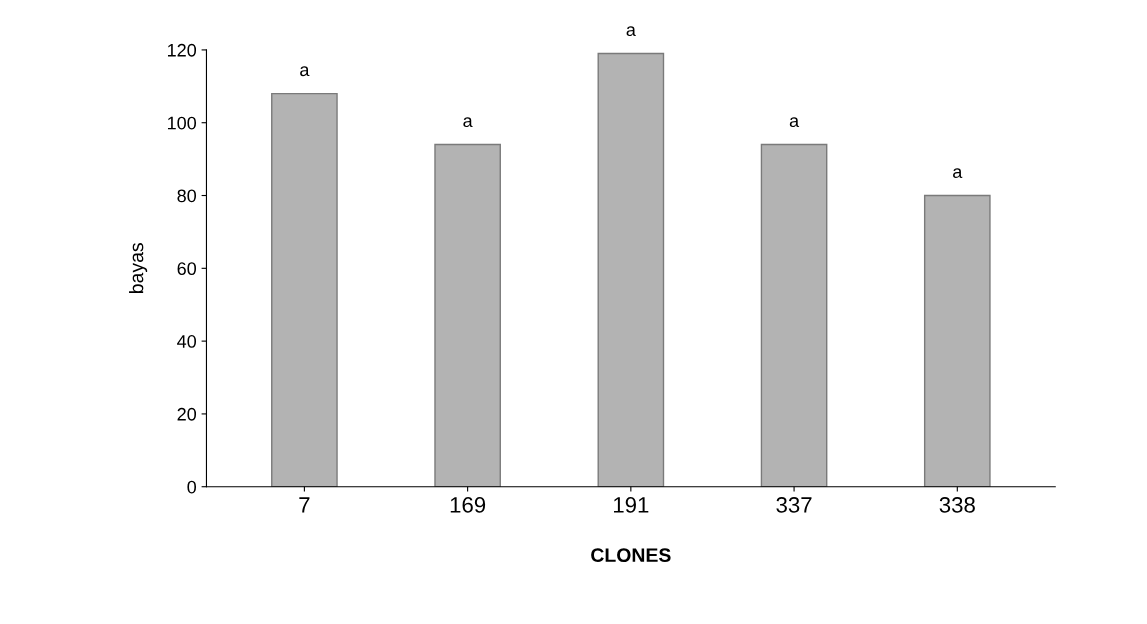 The height and width of the screenshot is (624, 1147). What do you see at coordinates (192, 487) in the screenshot?
I see `y-tick-label: 0` at bounding box center [192, 487].